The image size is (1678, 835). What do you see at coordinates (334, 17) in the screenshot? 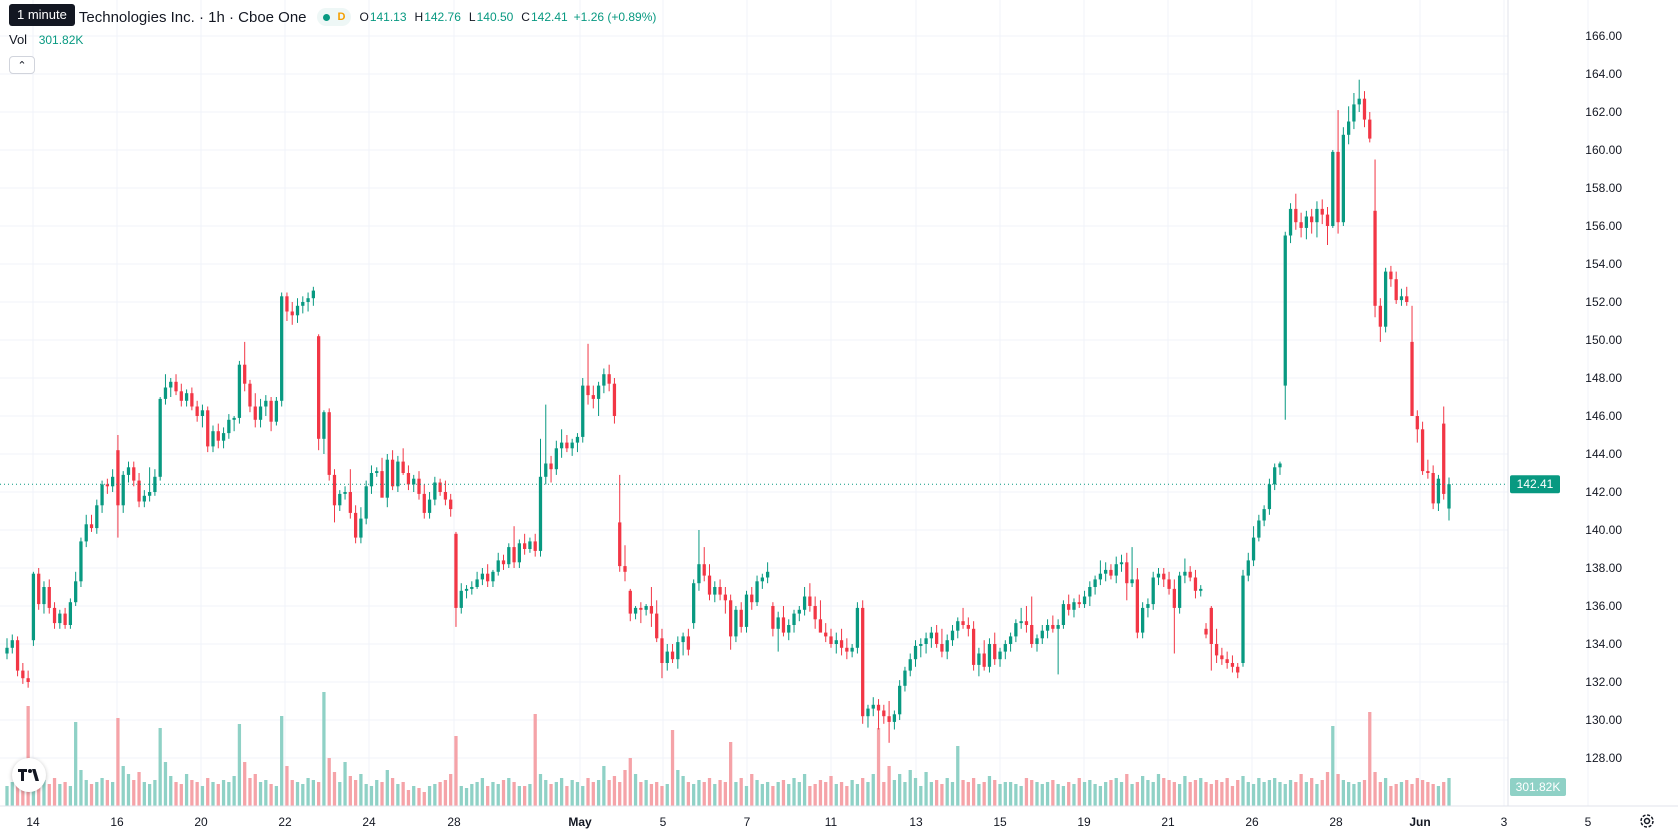
I see `market-status: D` at bounding box center [334, 17].